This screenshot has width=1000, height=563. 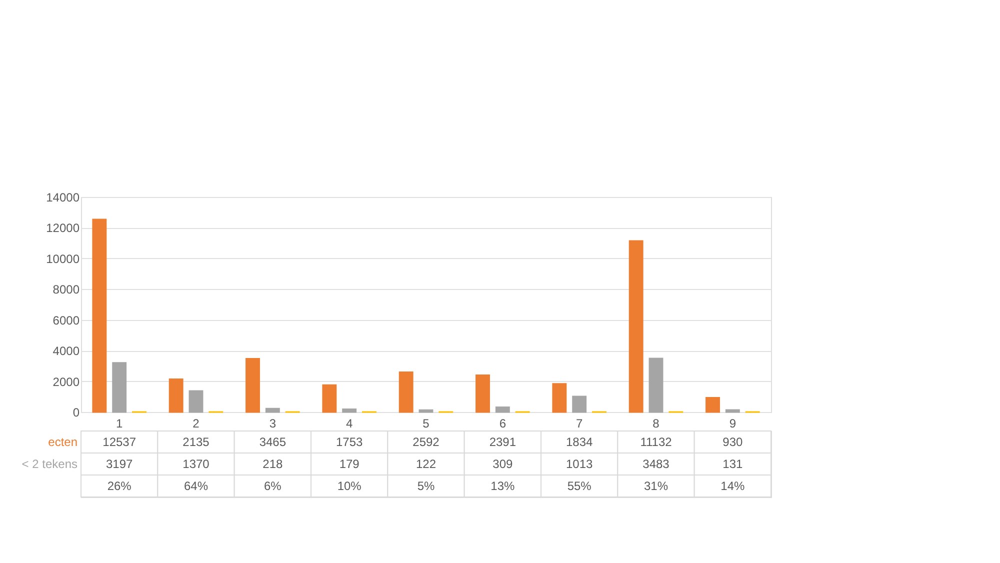 I want to click on y-tick-label: 14000, so click(x=63, y=197).